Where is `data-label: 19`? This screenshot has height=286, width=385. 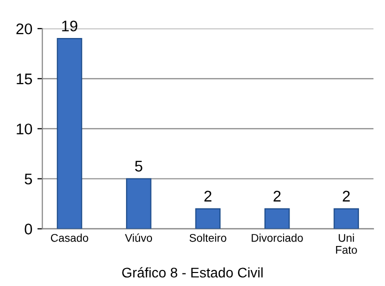
data-label: 19 is located at coordinates (70, 26).